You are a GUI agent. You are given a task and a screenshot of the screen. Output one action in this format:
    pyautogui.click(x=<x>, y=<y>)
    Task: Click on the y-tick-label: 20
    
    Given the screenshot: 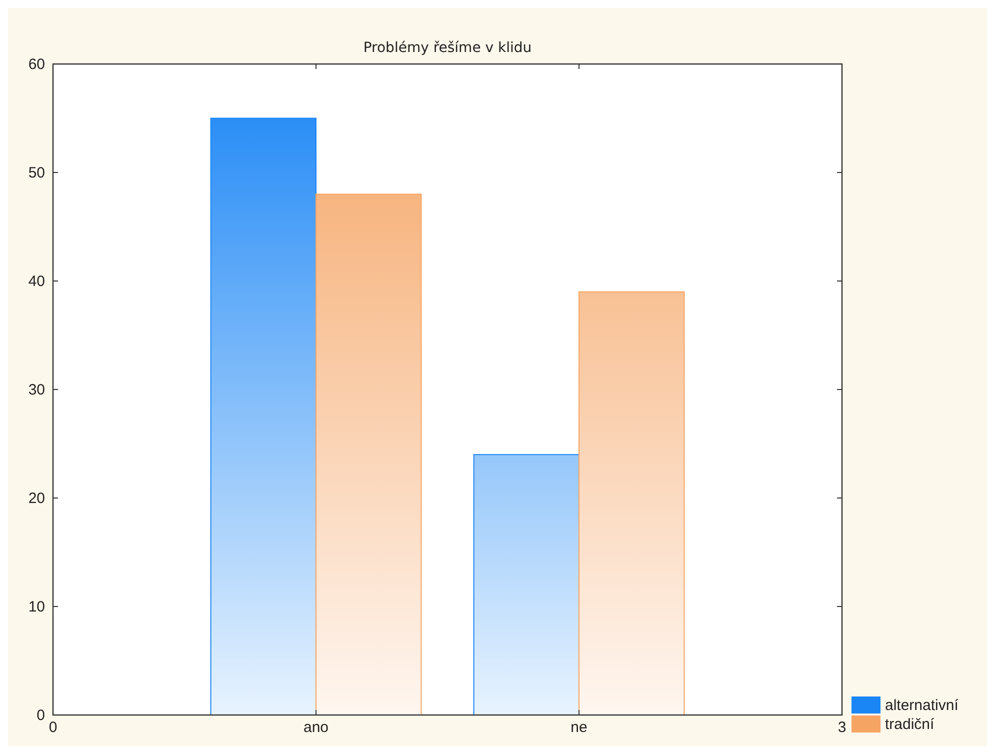 What is the action you would take?
    pyautogui.click(x=36, y=498)
    